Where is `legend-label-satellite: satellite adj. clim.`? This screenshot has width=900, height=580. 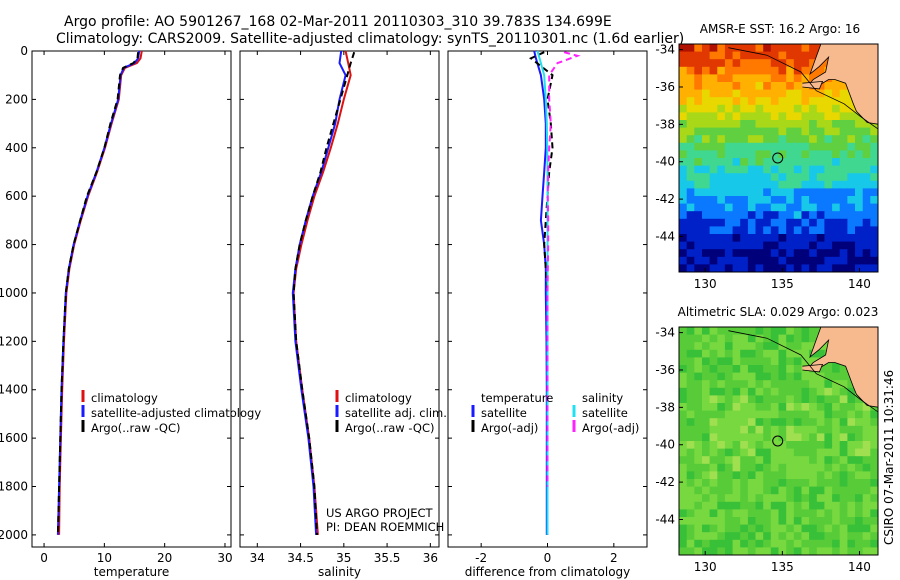 legend-label-satellite: satellite adj. clim. is located at coordinates (396, 413).